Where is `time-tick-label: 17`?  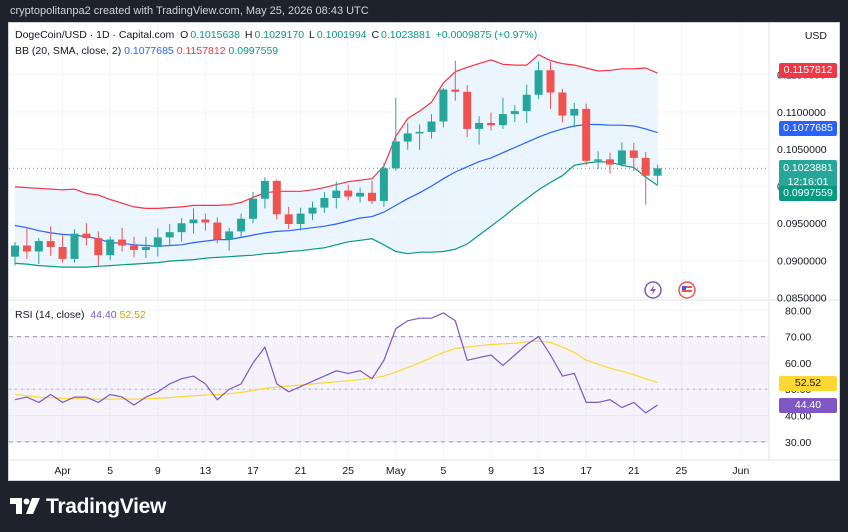 time-tick-label: 17 is located at coordinates (253, 471).